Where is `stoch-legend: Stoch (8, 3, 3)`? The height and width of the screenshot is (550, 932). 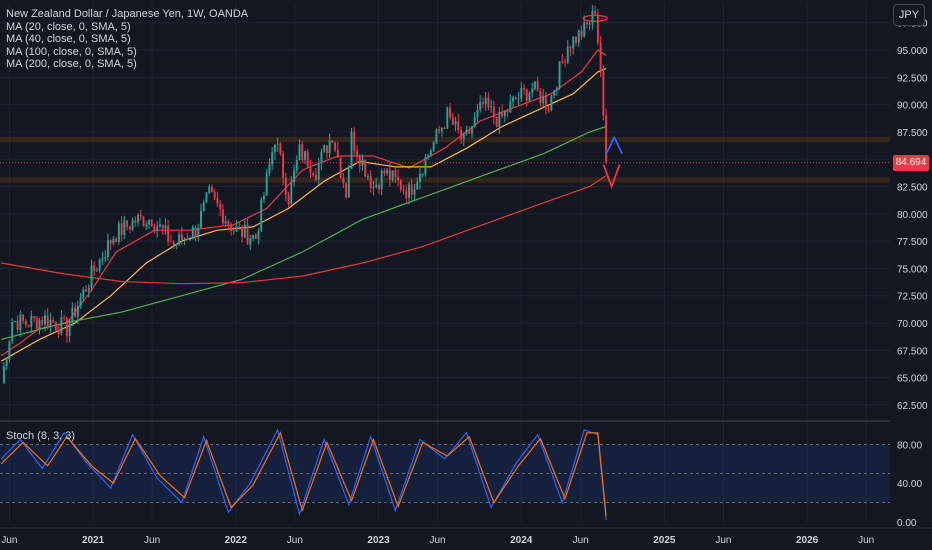 stoch-legend: Stoch (8, 3, 3) is located at coordinates (41, 436).